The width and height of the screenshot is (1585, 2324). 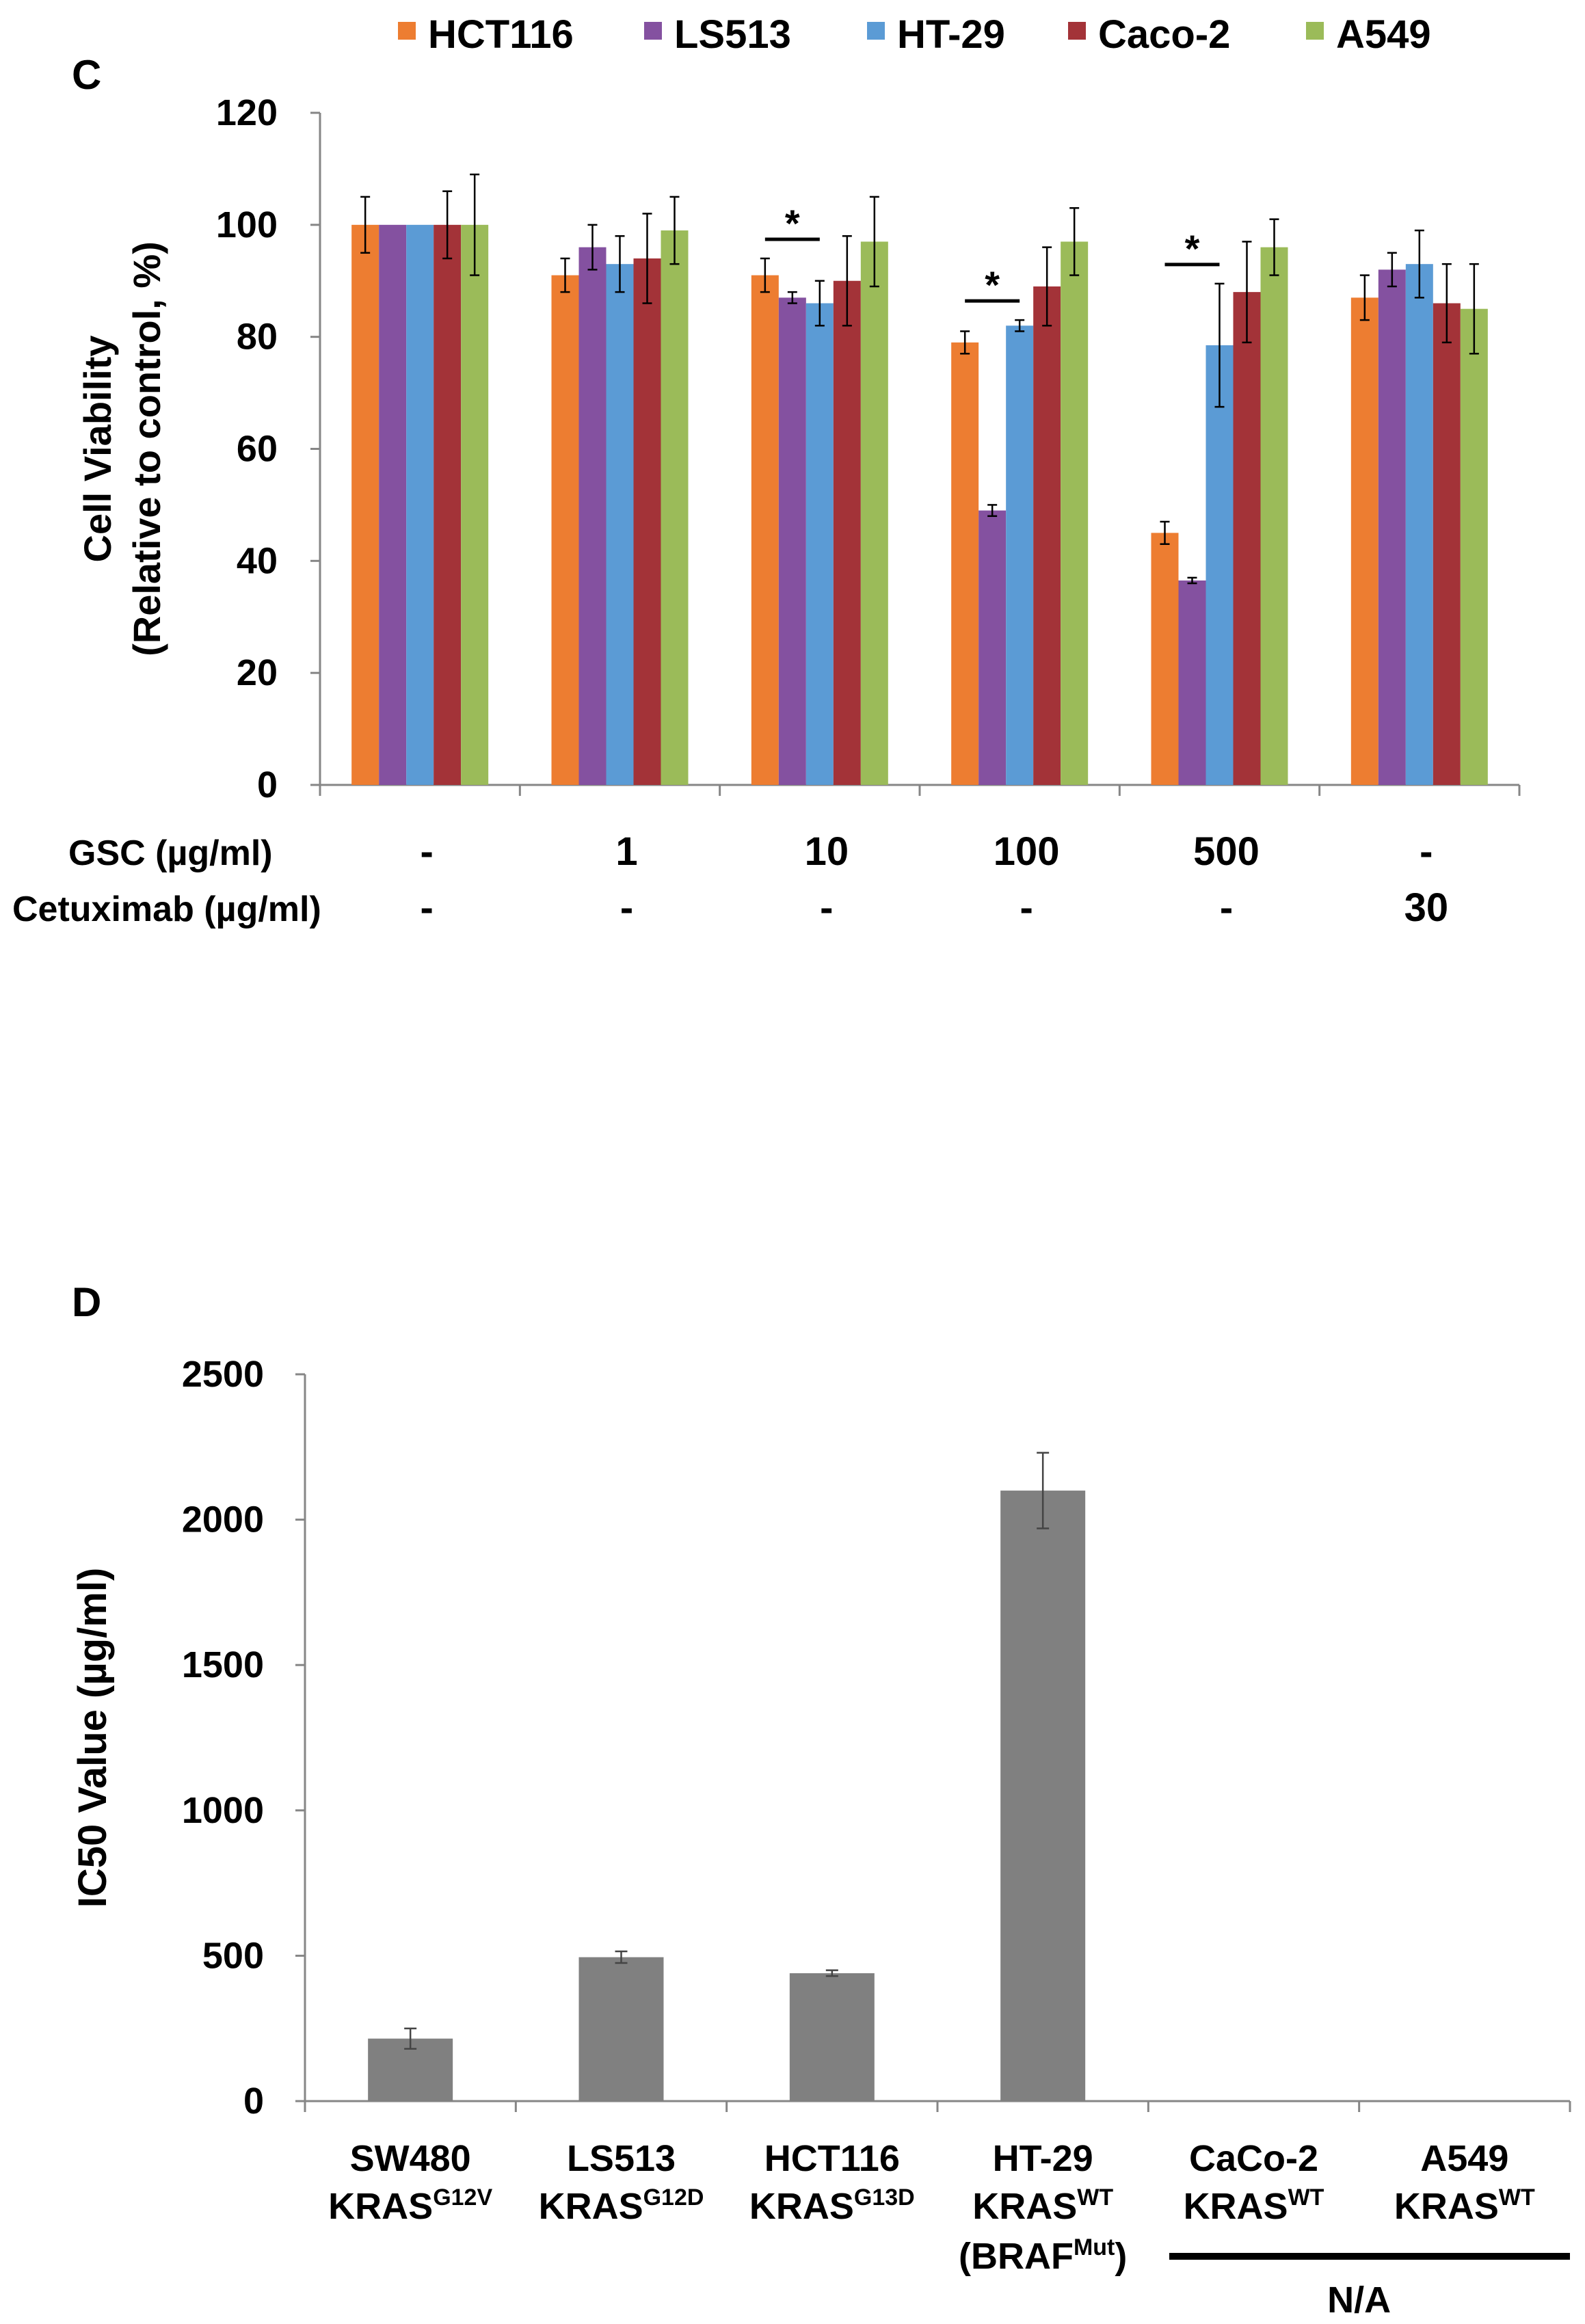 What do you see at coordinates (247, 225) in the screenshot?
I see `y-tick-label: 100` at bounding box center [247, 225].